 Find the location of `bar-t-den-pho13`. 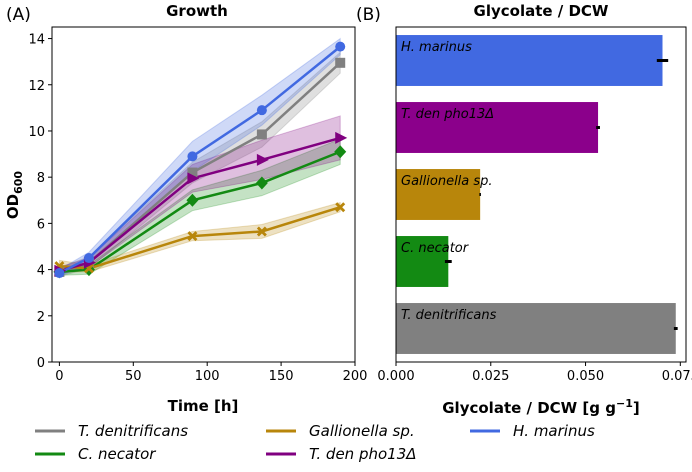

bar-t-den-pho13 is located at coordinates (497, 127).